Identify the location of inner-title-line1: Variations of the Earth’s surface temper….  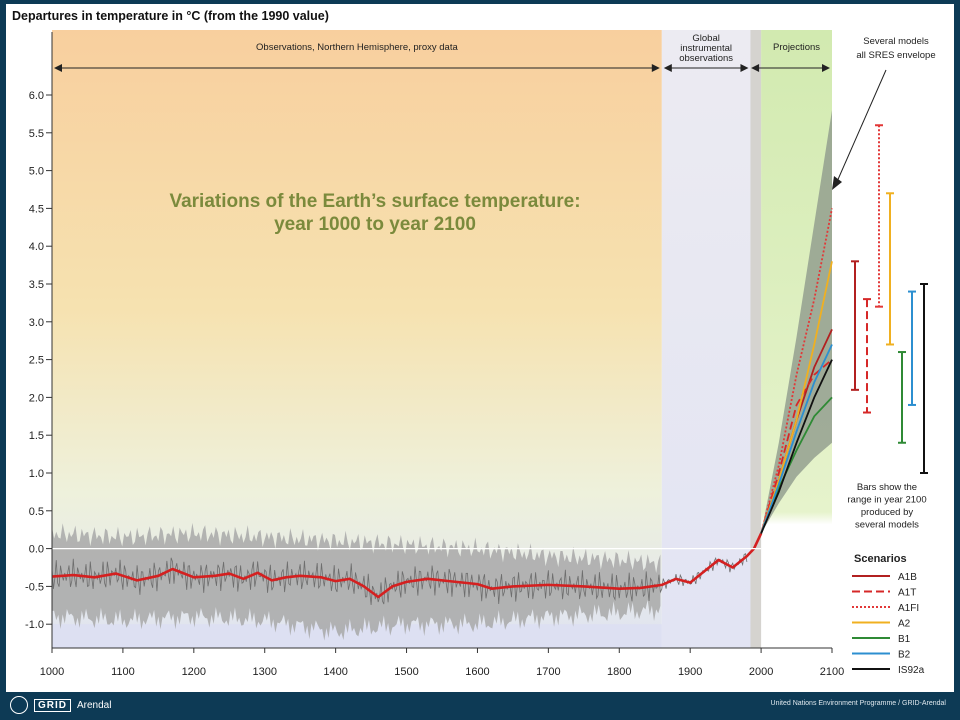
(374, 201).